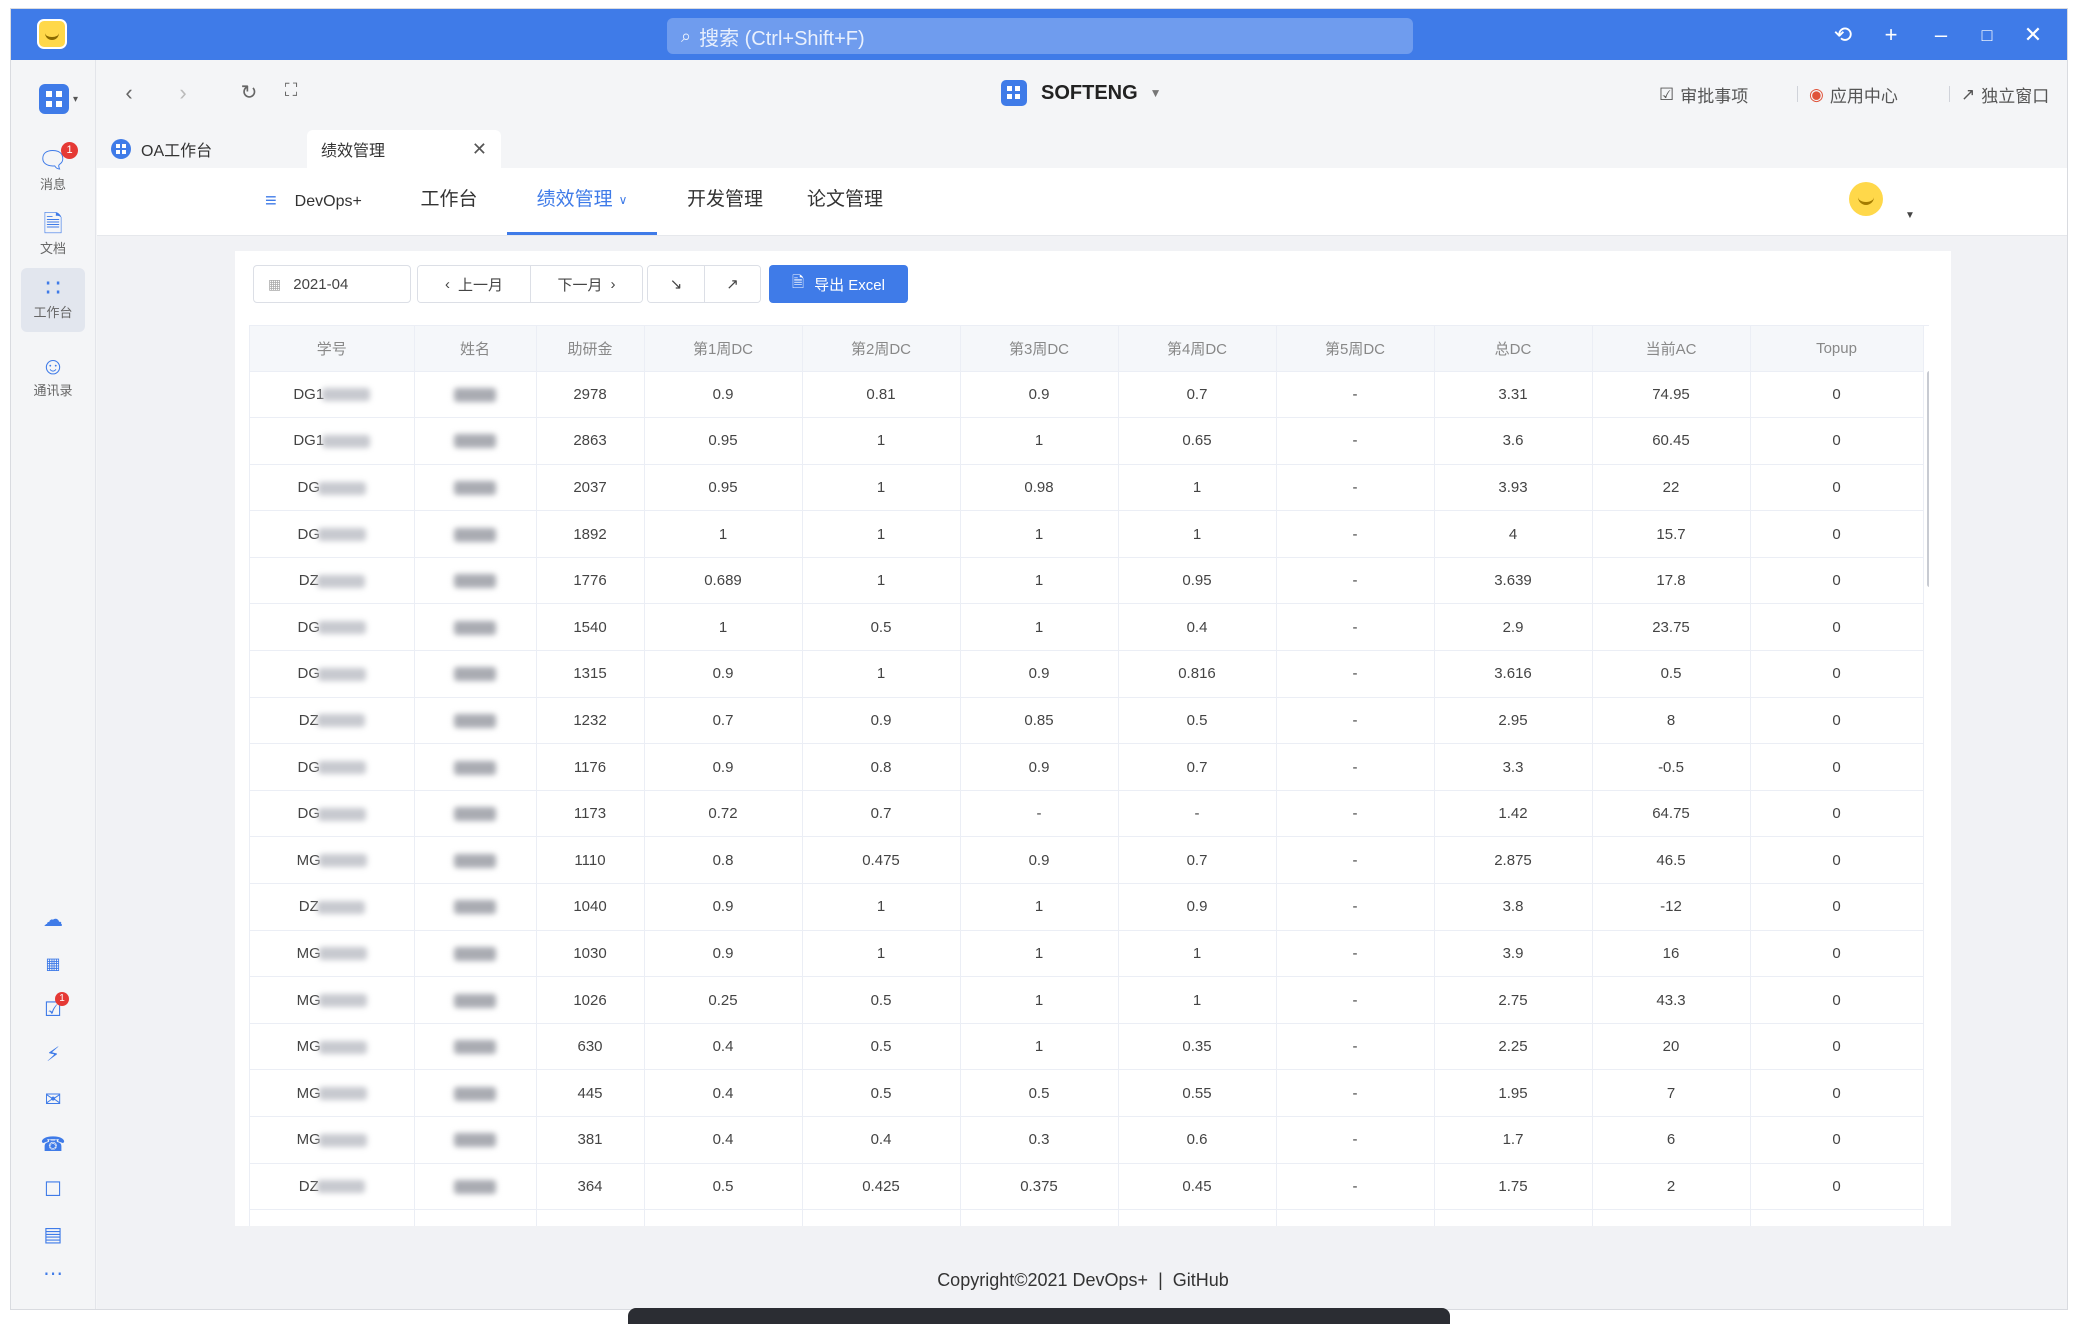 This screenshot has height=1324, width=2080. I want to click on cell-w5: -, so click(1355, 627).